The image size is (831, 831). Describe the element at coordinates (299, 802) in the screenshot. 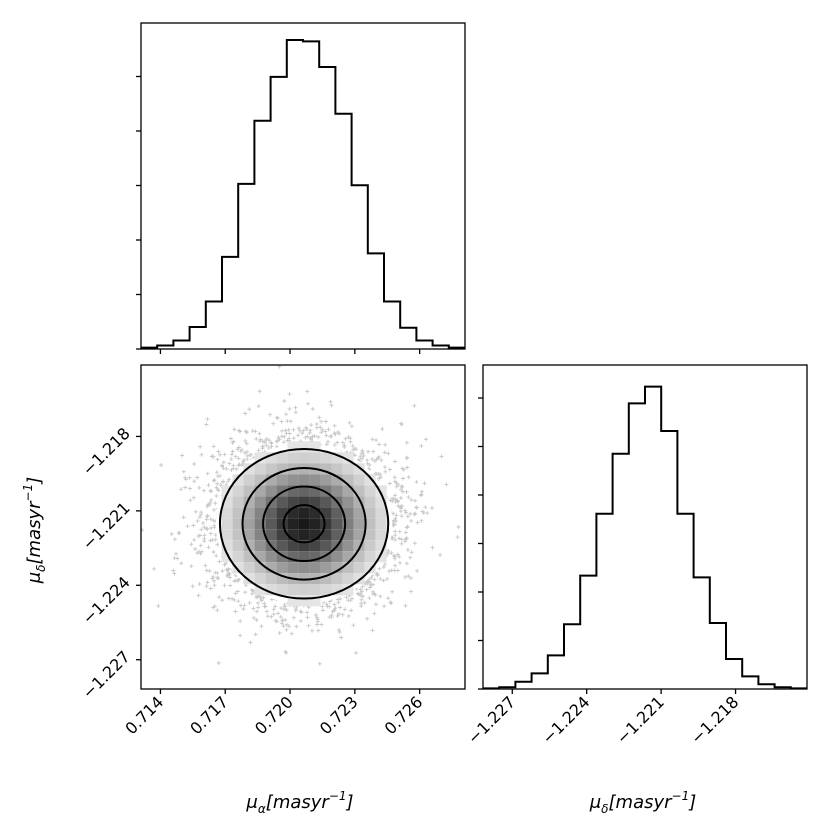

I see `x-axis-label-left: μα[masyr−1]` at that location.